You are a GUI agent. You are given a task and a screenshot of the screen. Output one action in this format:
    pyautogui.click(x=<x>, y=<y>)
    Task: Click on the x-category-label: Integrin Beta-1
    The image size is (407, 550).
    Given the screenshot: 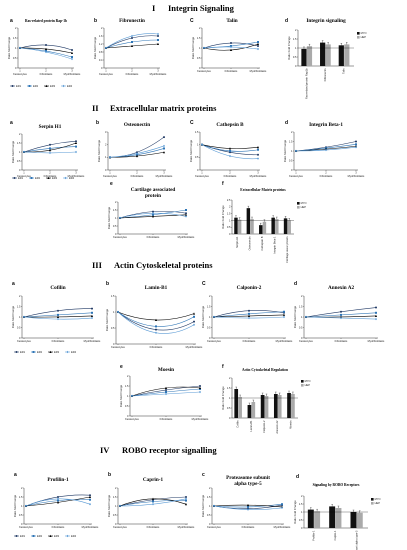 What is the action you would take?
    pyautogui.click(x=274, y=245)
    